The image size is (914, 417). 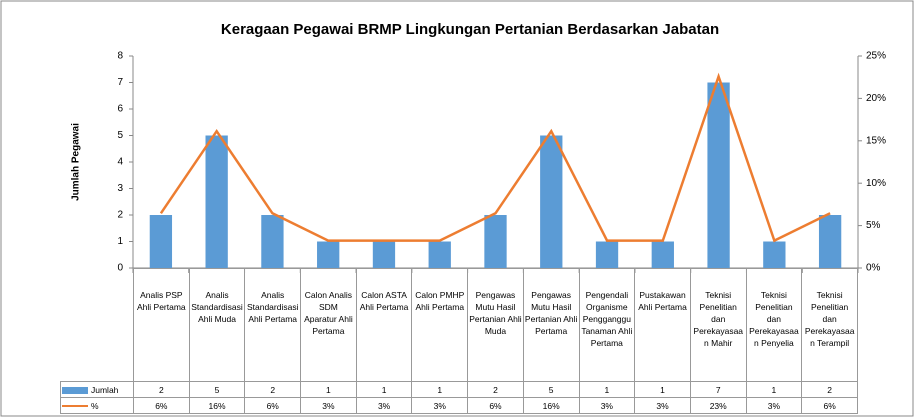 I want to click on y-axis-title: Jumlah Pegawai, so click(x=76, y=162).